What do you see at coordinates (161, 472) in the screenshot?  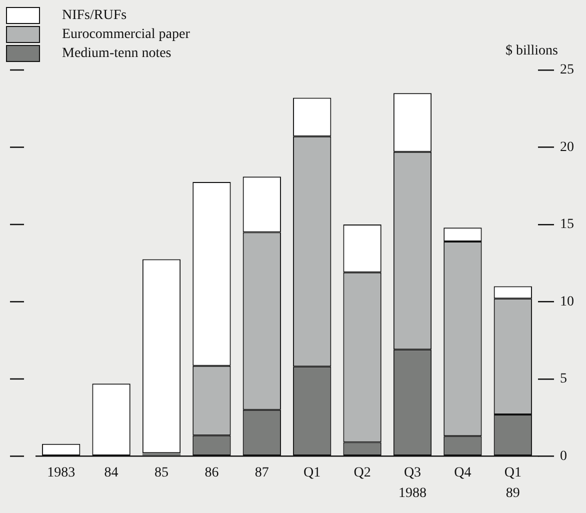 I see `x-tick-label: 85` at bounding box center [161, 472].